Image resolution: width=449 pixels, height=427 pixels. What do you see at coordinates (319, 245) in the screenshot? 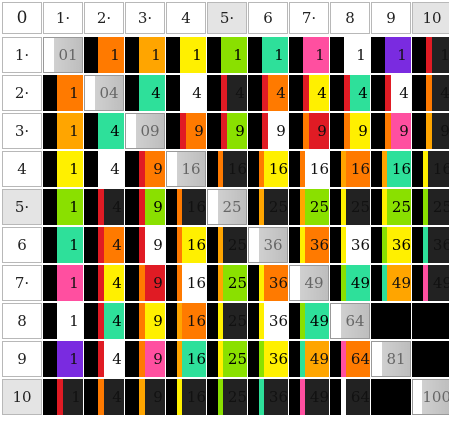
I see `cell-value-box: 36` at bounding box center [319, 245].